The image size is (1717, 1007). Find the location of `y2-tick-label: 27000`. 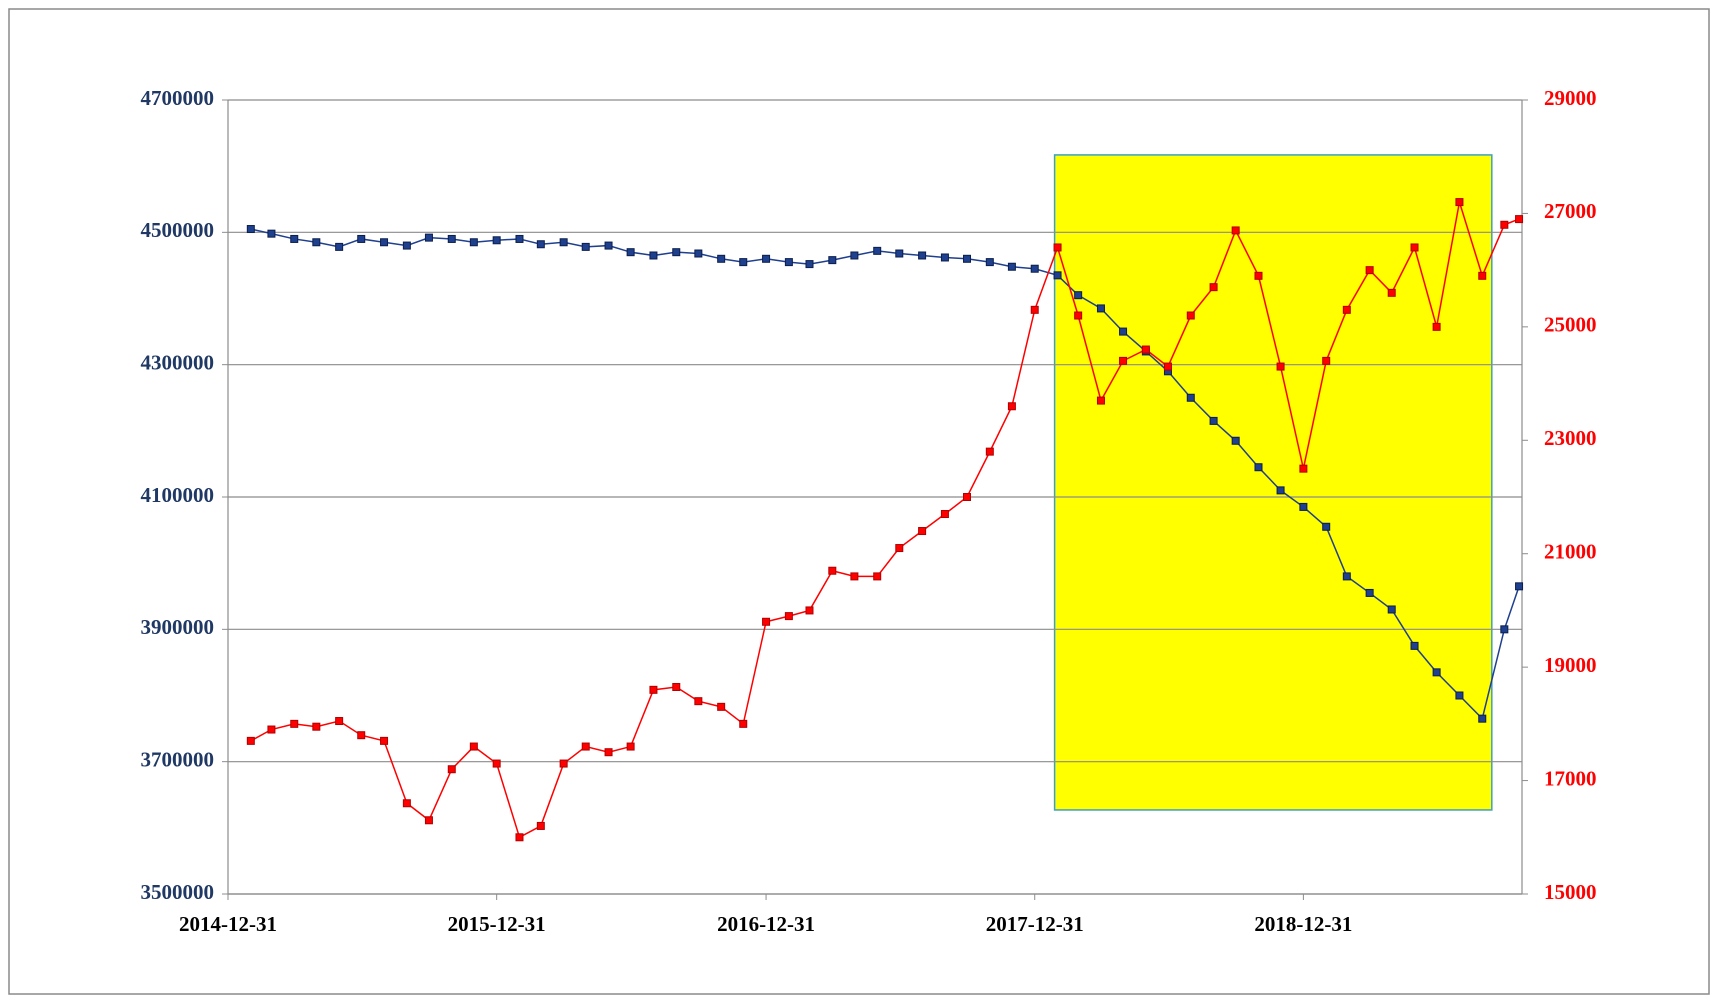

y2-tick-label: 27000 is located at coordinates (1570, 211).